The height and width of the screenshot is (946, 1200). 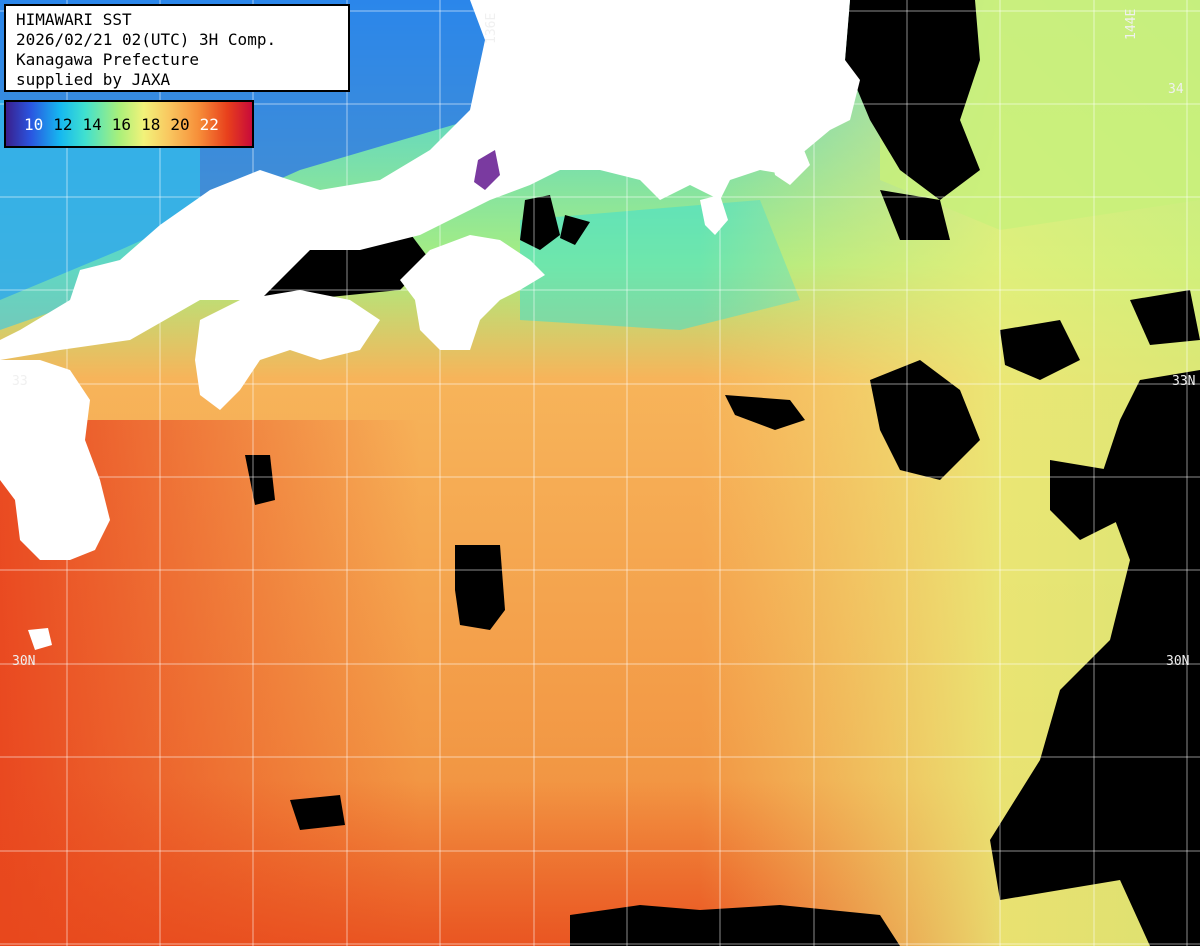 I want to click on latitude-label-30n-right: 30N, so click(x=1178, y=661).